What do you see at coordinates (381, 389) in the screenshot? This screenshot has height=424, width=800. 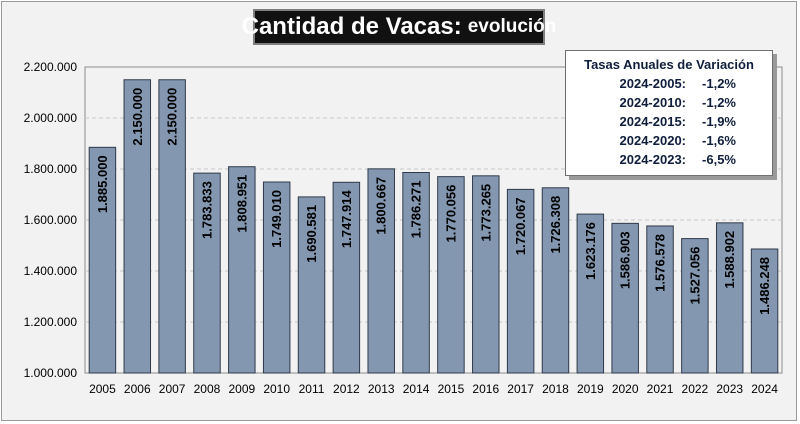 I see `x-tick-label: 2013` at bounding box center [381, 389].